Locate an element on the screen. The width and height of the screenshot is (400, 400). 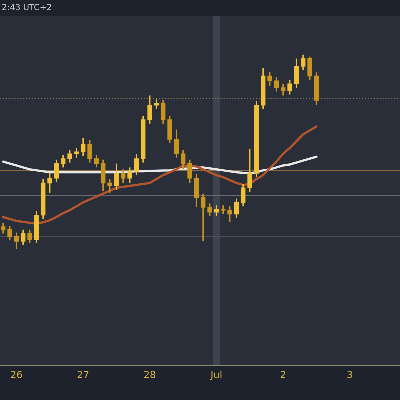
x-tick-label: 26 is located at coordinates (16, 374).